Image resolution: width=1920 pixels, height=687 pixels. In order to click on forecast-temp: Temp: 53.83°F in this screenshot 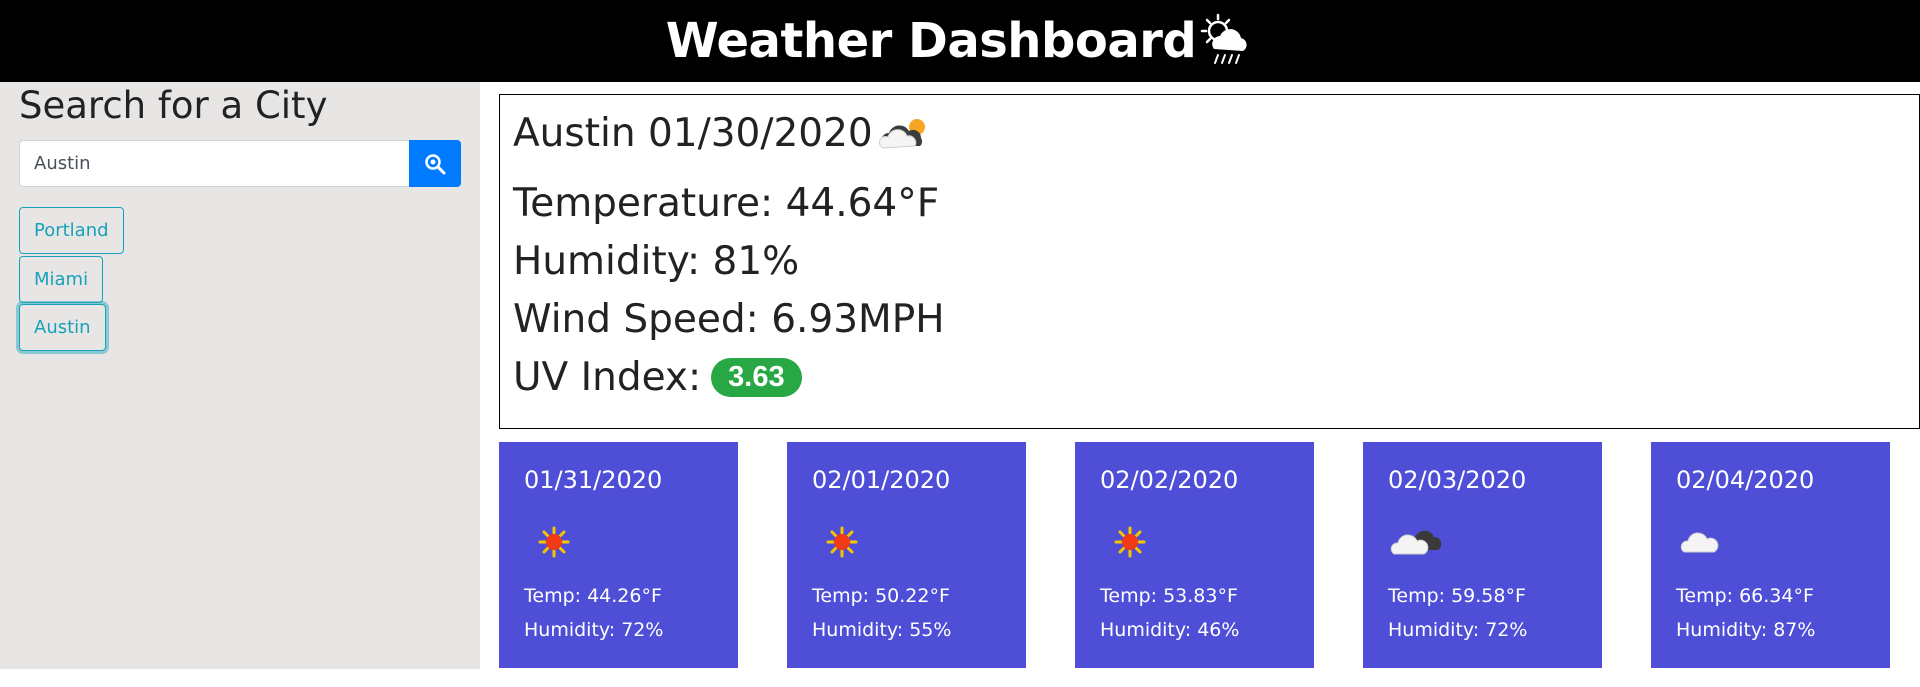, I will do `click(1169, 596)`.